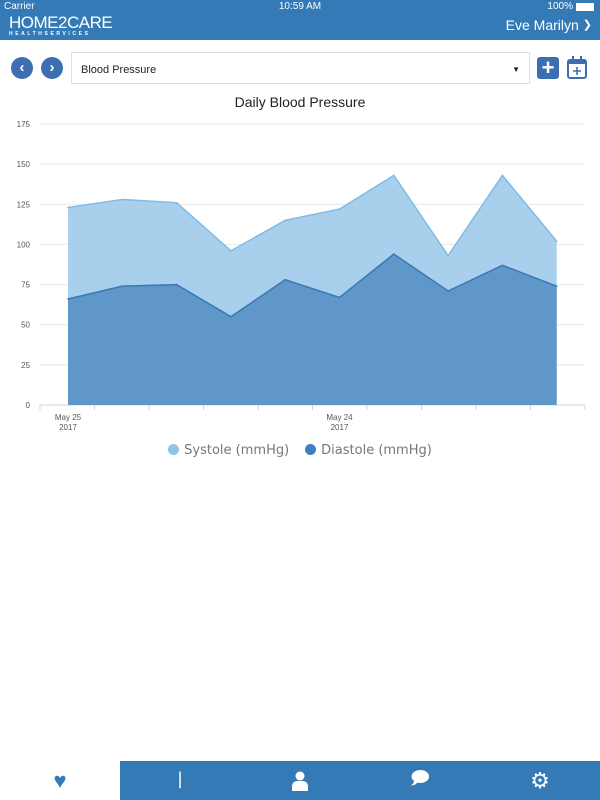 The height and width of the screenshot is (800, 600). I want to click on toolbar: ‹ › Blood Pressure ▼ +, so click(300, 68).